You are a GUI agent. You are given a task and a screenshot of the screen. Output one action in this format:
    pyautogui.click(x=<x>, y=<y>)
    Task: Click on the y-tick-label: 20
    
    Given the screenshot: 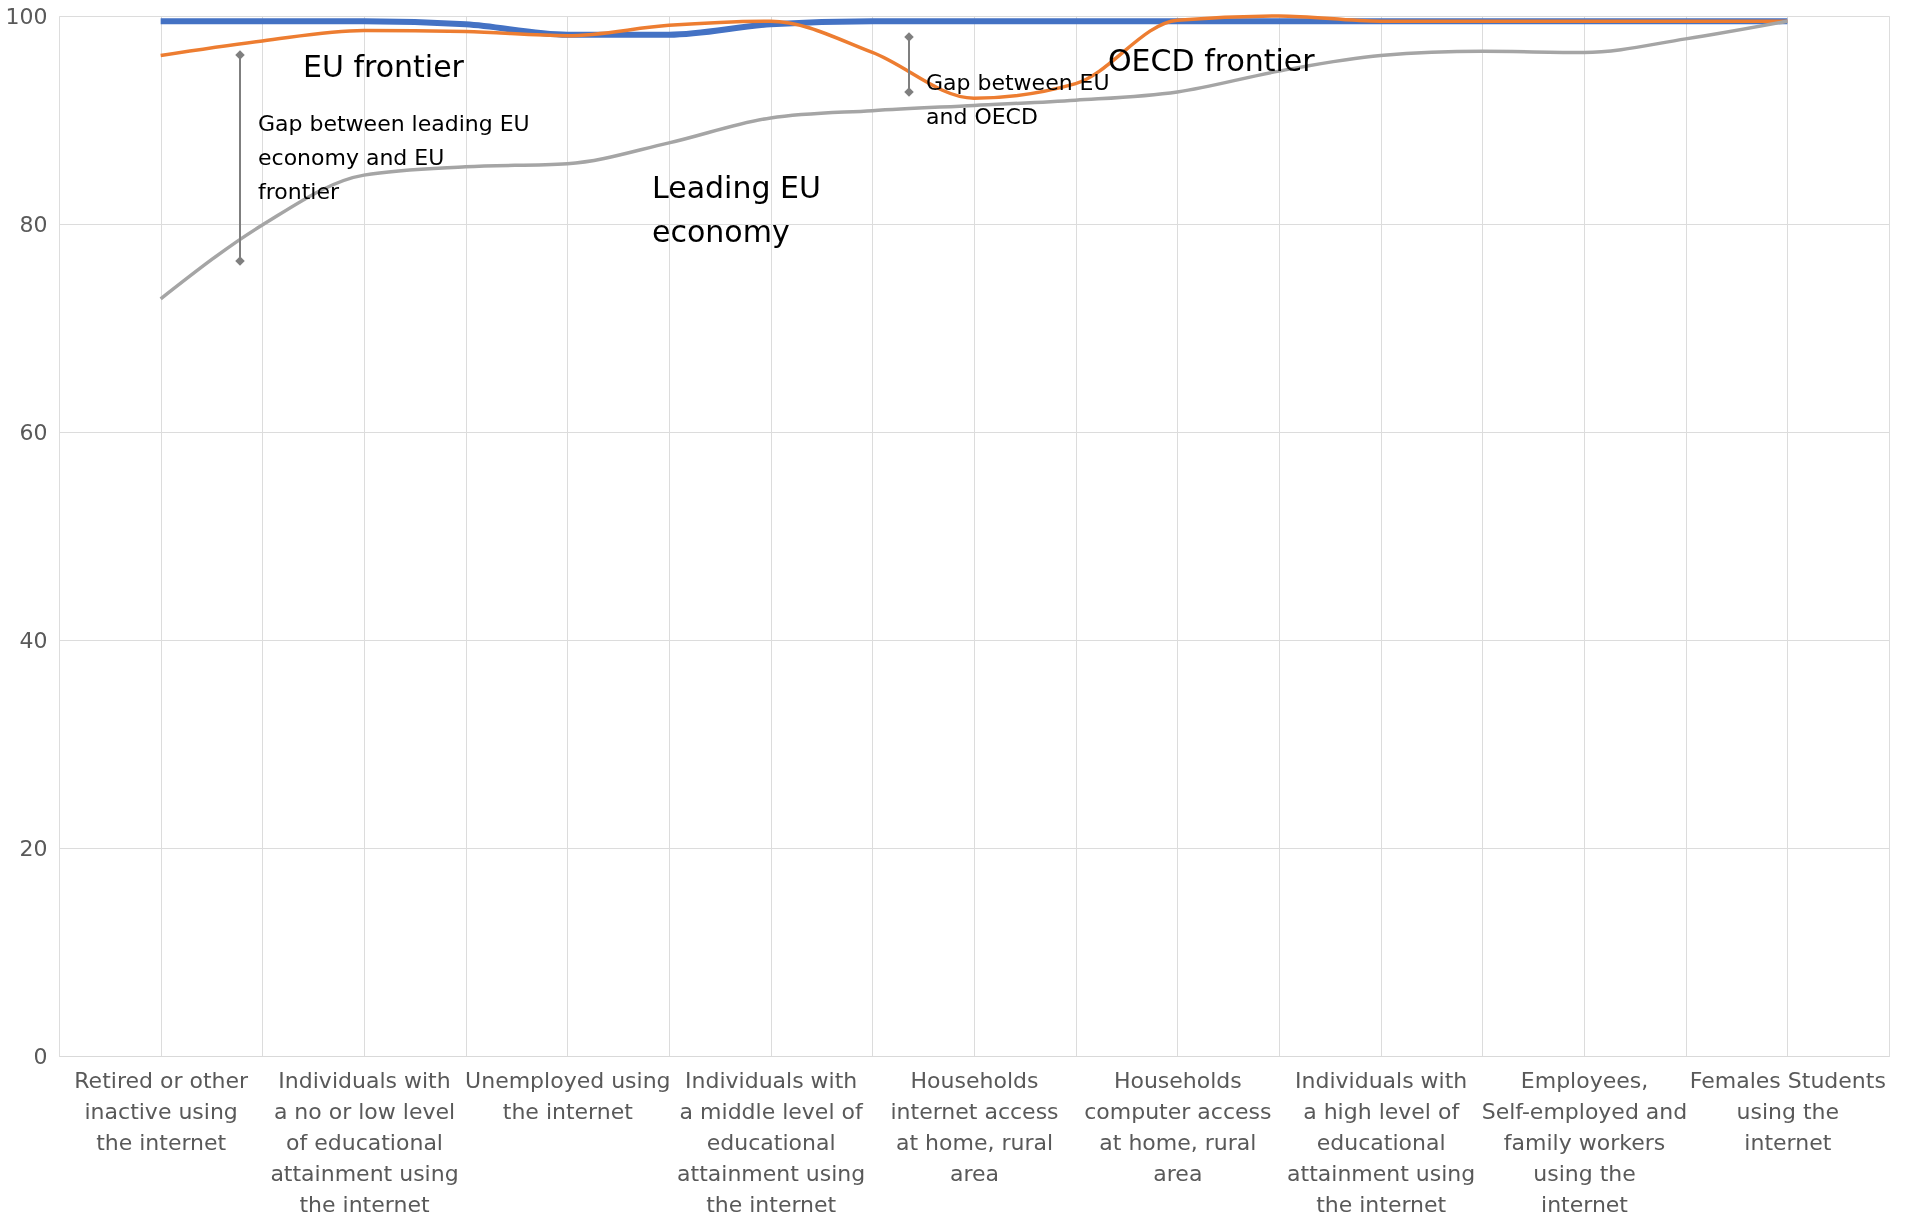 What is the action you would take?
    pyautogui.click(x=33, y=848)
    